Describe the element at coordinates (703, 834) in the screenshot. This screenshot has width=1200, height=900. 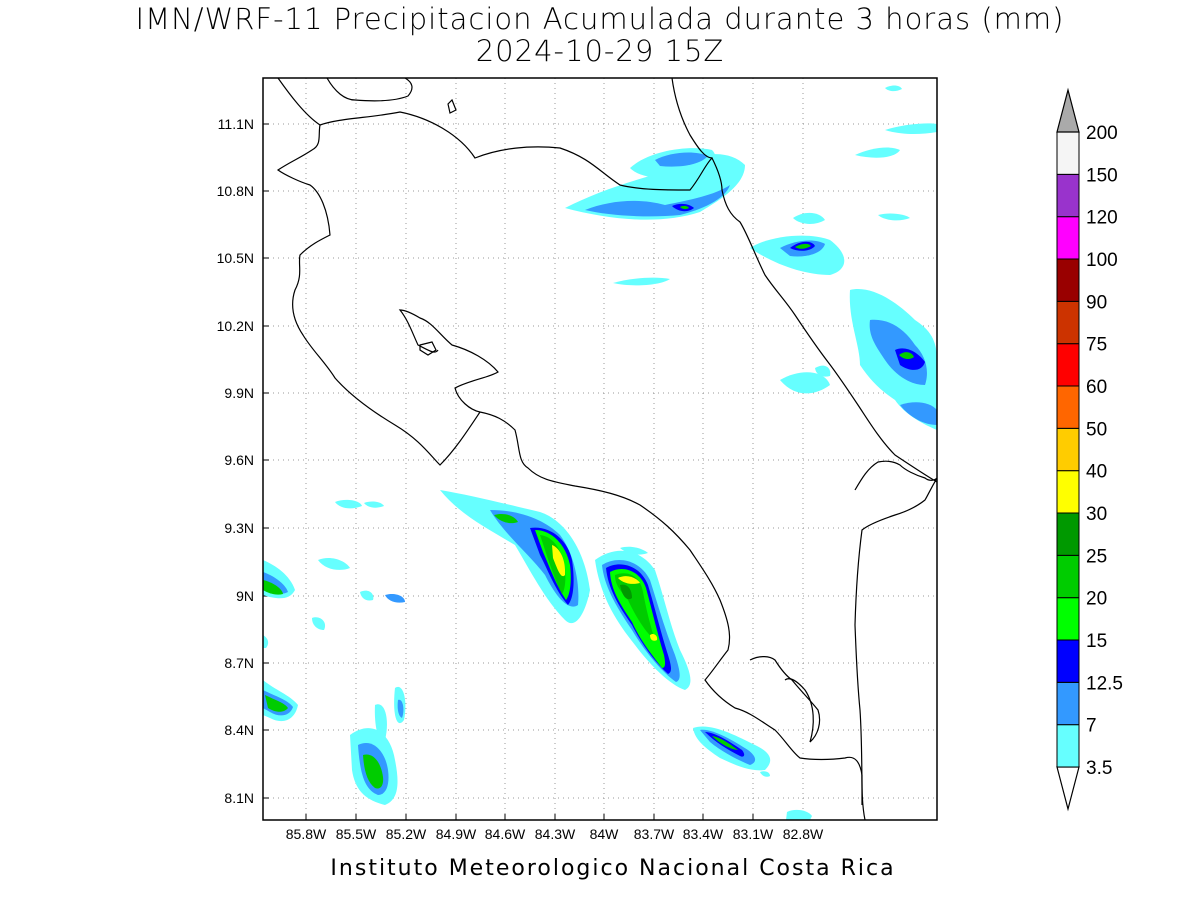
I see `x-tick-label: 83.4W` at that location.